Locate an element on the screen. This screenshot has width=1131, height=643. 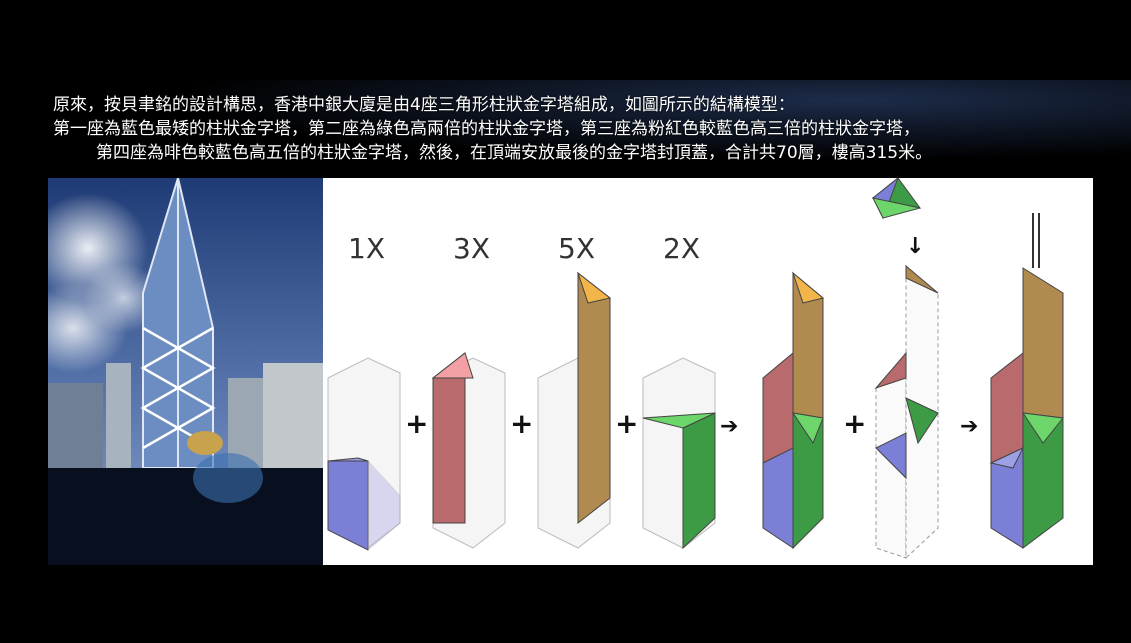
blue-prism is located at coordinates (364, 504).